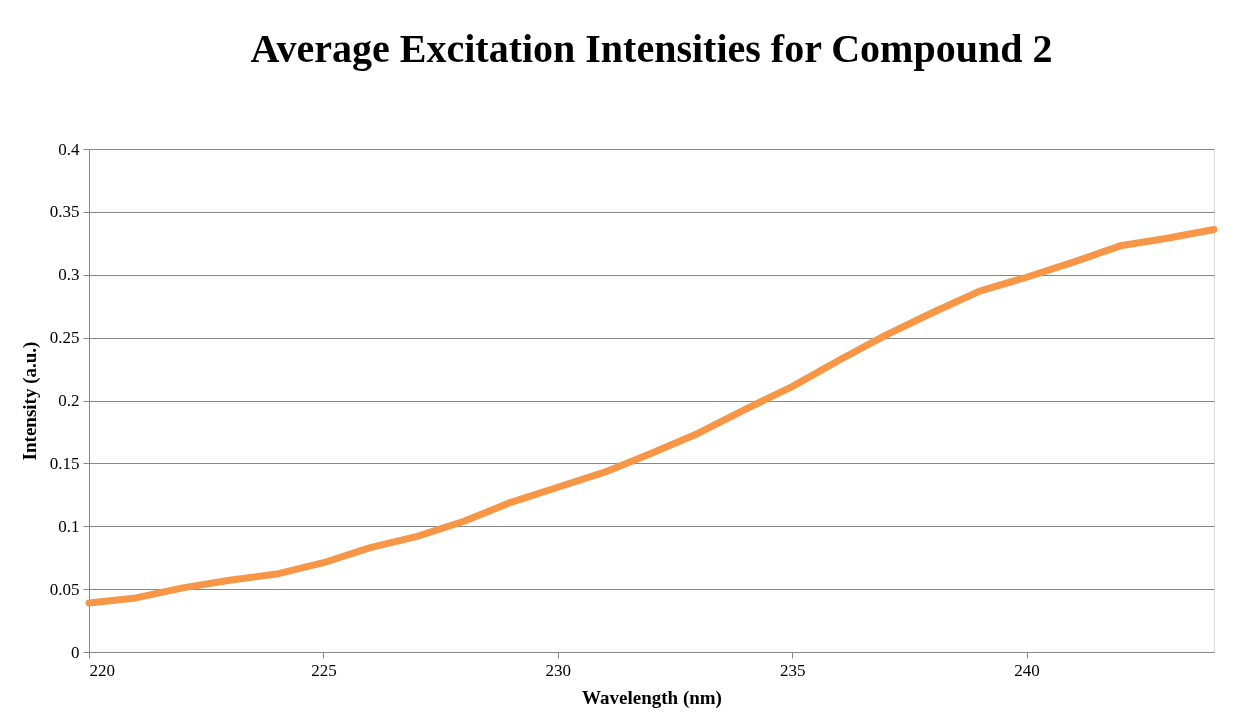 The image size is (1248, 727). Describe the element at coordinates (64, 589) in the screenshot. I see `y-tick-label: 0.05` at that location.